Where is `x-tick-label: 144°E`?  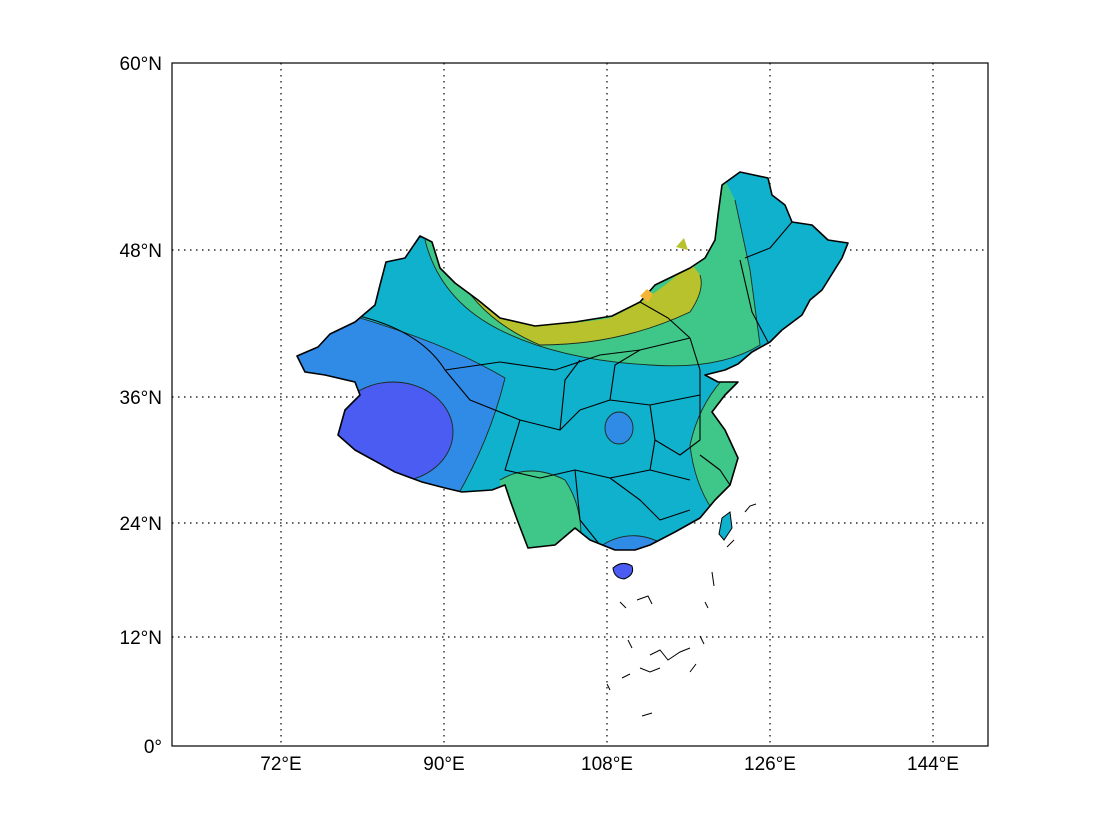
x-tick-label: 144°E is located at coordinates (933, 764).